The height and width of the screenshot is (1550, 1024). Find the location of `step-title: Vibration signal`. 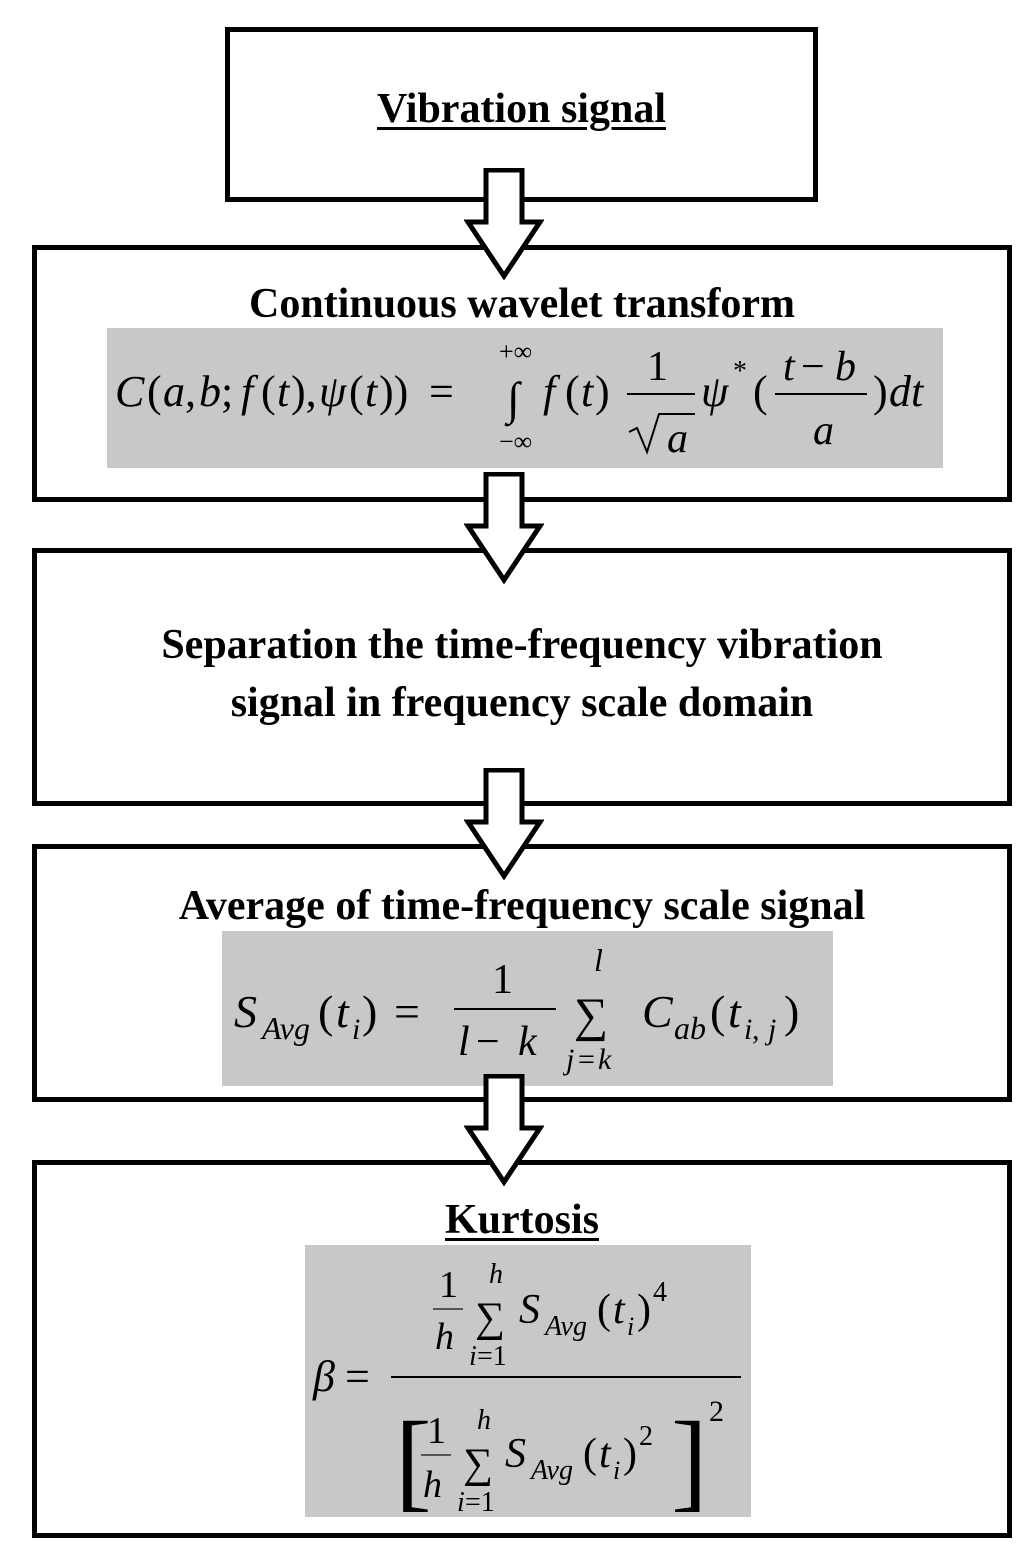

step-title: Vibration signal is located at coordinates (521, 109).